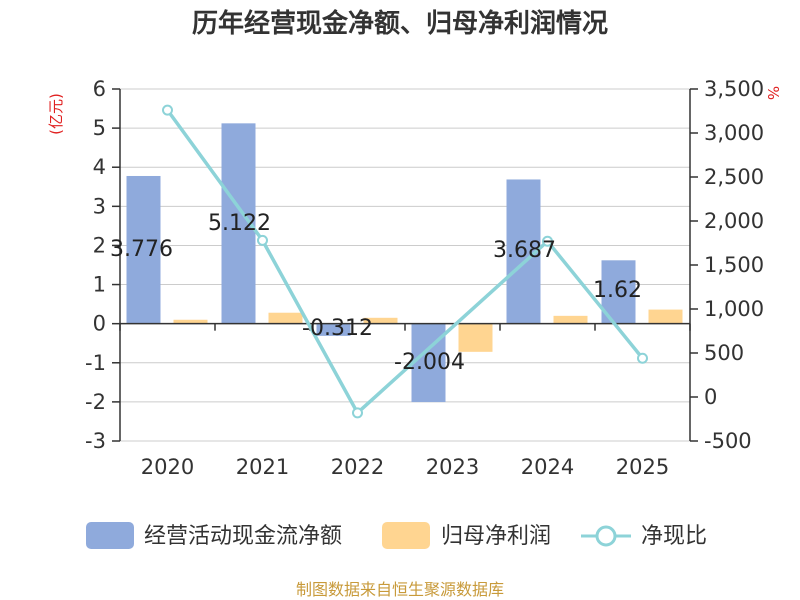 This screenshot has width=800, height=600. Describe the element at coordinates (428, 330) in the screenshot. I see `series-netprofit-bars` at that location.